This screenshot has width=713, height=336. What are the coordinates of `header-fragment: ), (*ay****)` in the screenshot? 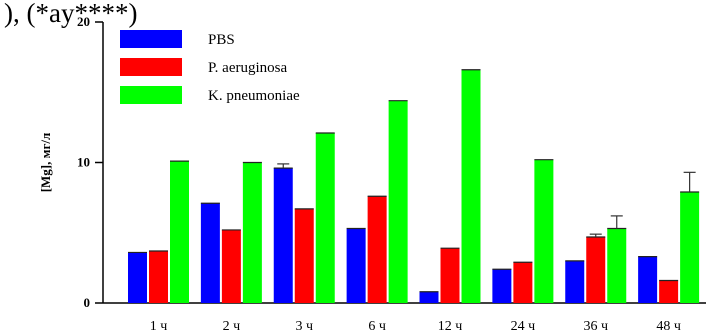 It's located at (70, 14).